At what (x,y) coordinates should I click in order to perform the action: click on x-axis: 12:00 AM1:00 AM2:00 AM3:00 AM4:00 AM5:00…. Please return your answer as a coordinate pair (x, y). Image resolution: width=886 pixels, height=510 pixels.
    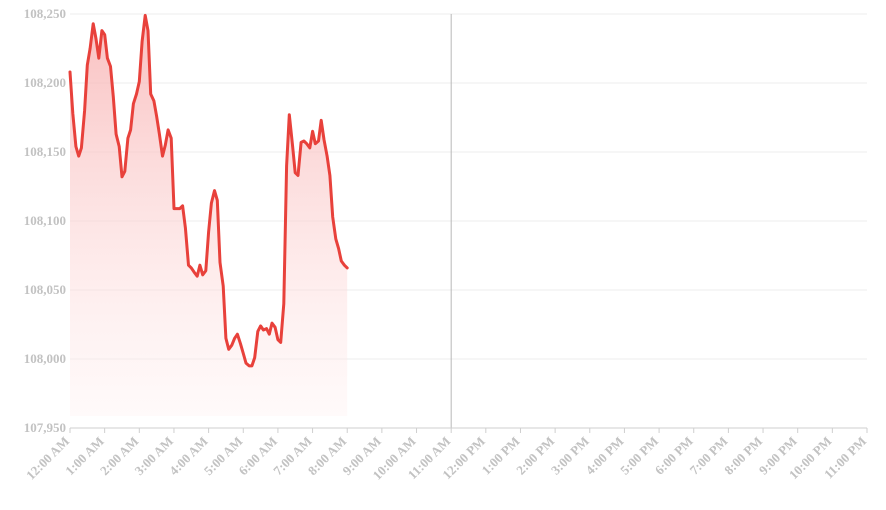
    Looking at the image, I should click on (446, 455).